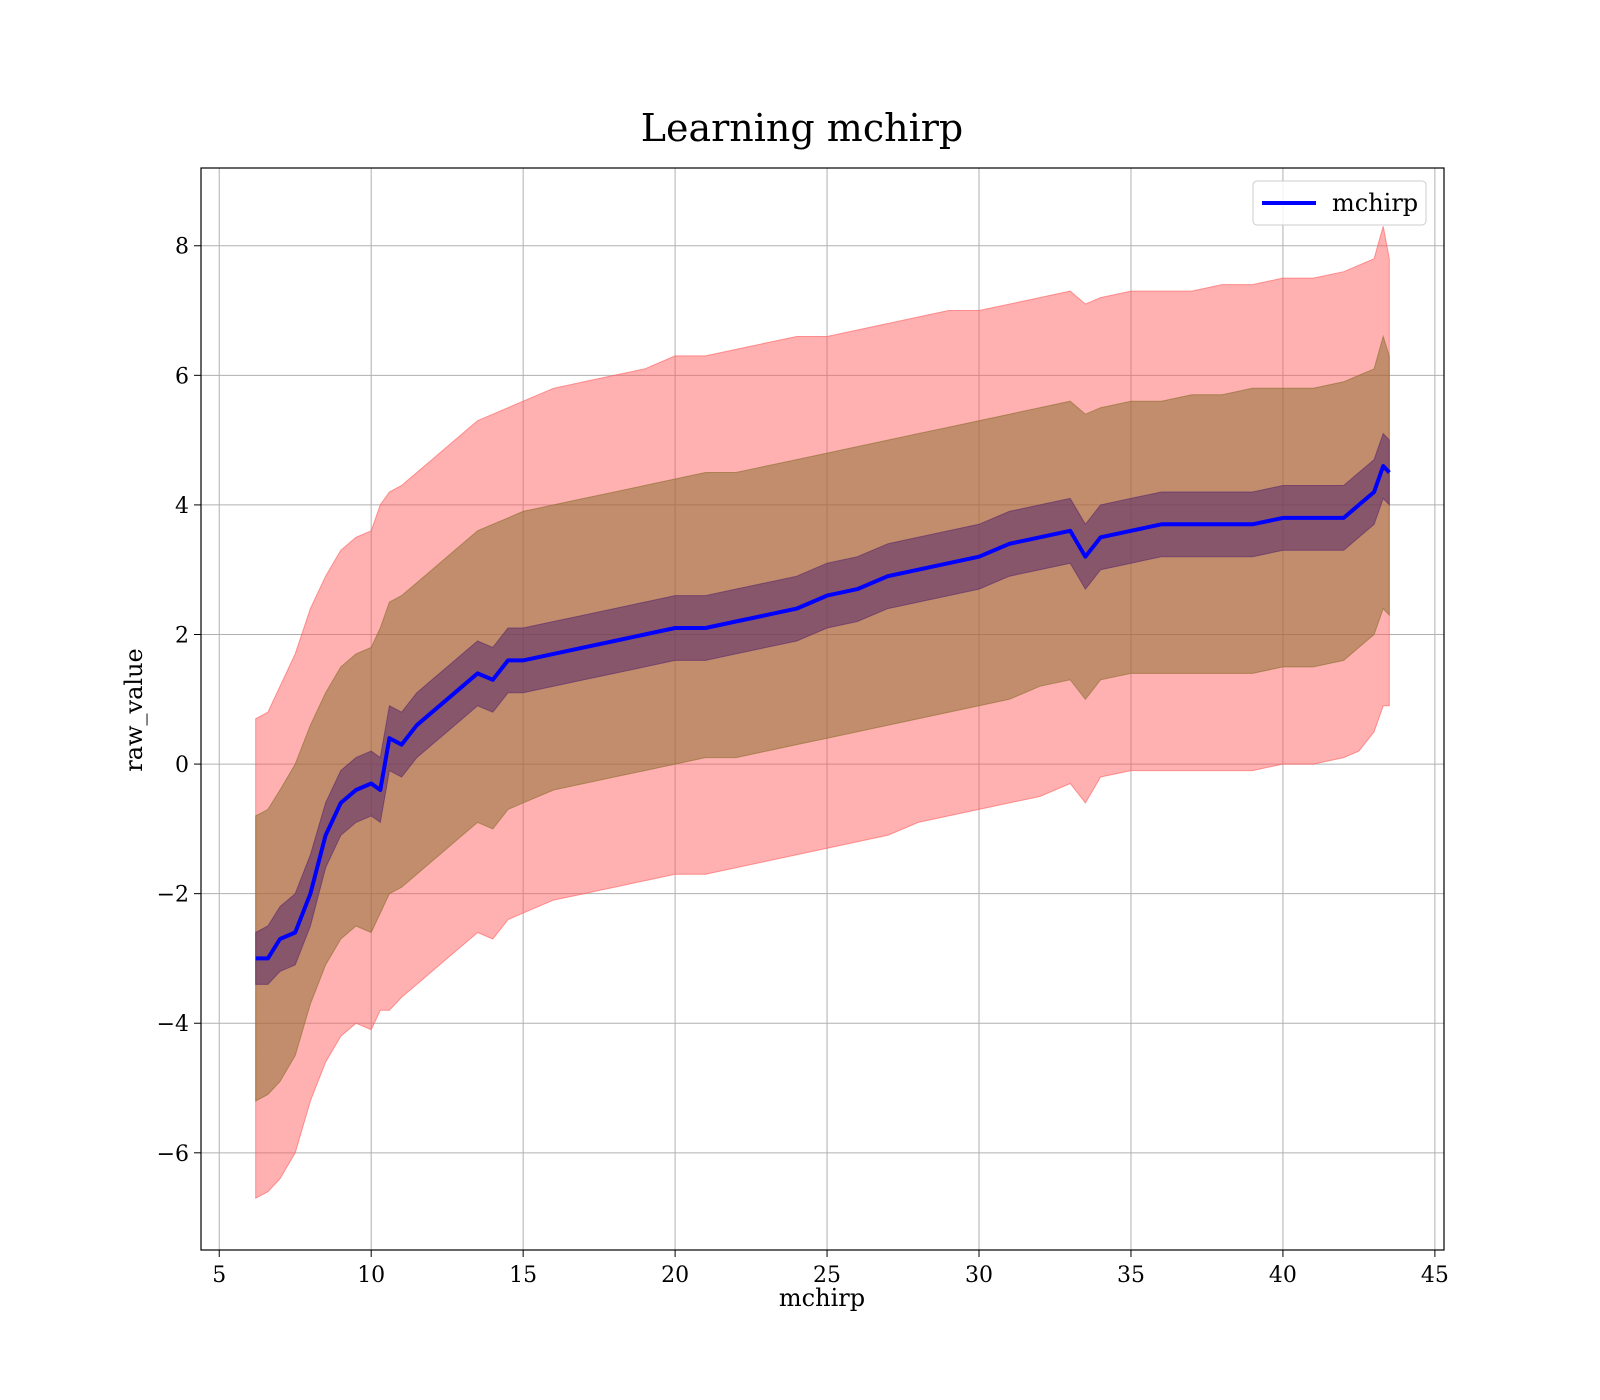 This screenshot has height=1400, width=1600. Describe the element at coordinates (173, 1024) in the screenshot. I see `y-tick-label: −4` at that location.